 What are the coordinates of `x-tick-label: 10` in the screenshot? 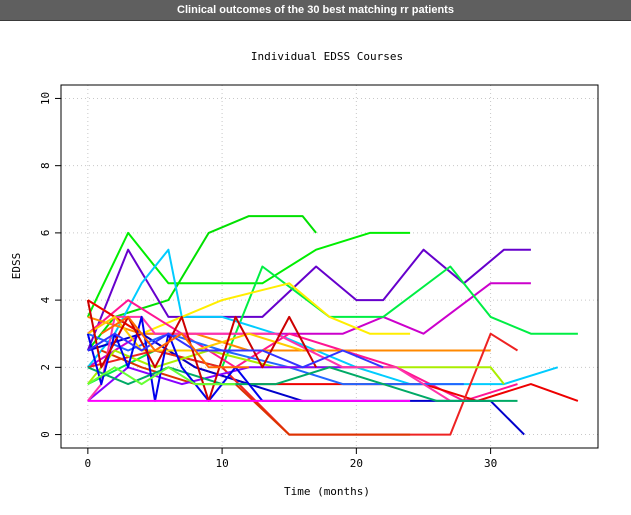 It's located at (221, 463).